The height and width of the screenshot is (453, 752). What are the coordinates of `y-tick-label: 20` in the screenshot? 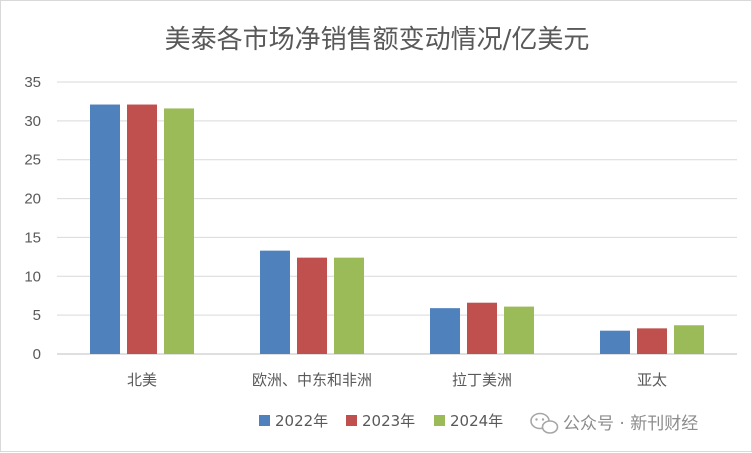 It's located at (32, 199).